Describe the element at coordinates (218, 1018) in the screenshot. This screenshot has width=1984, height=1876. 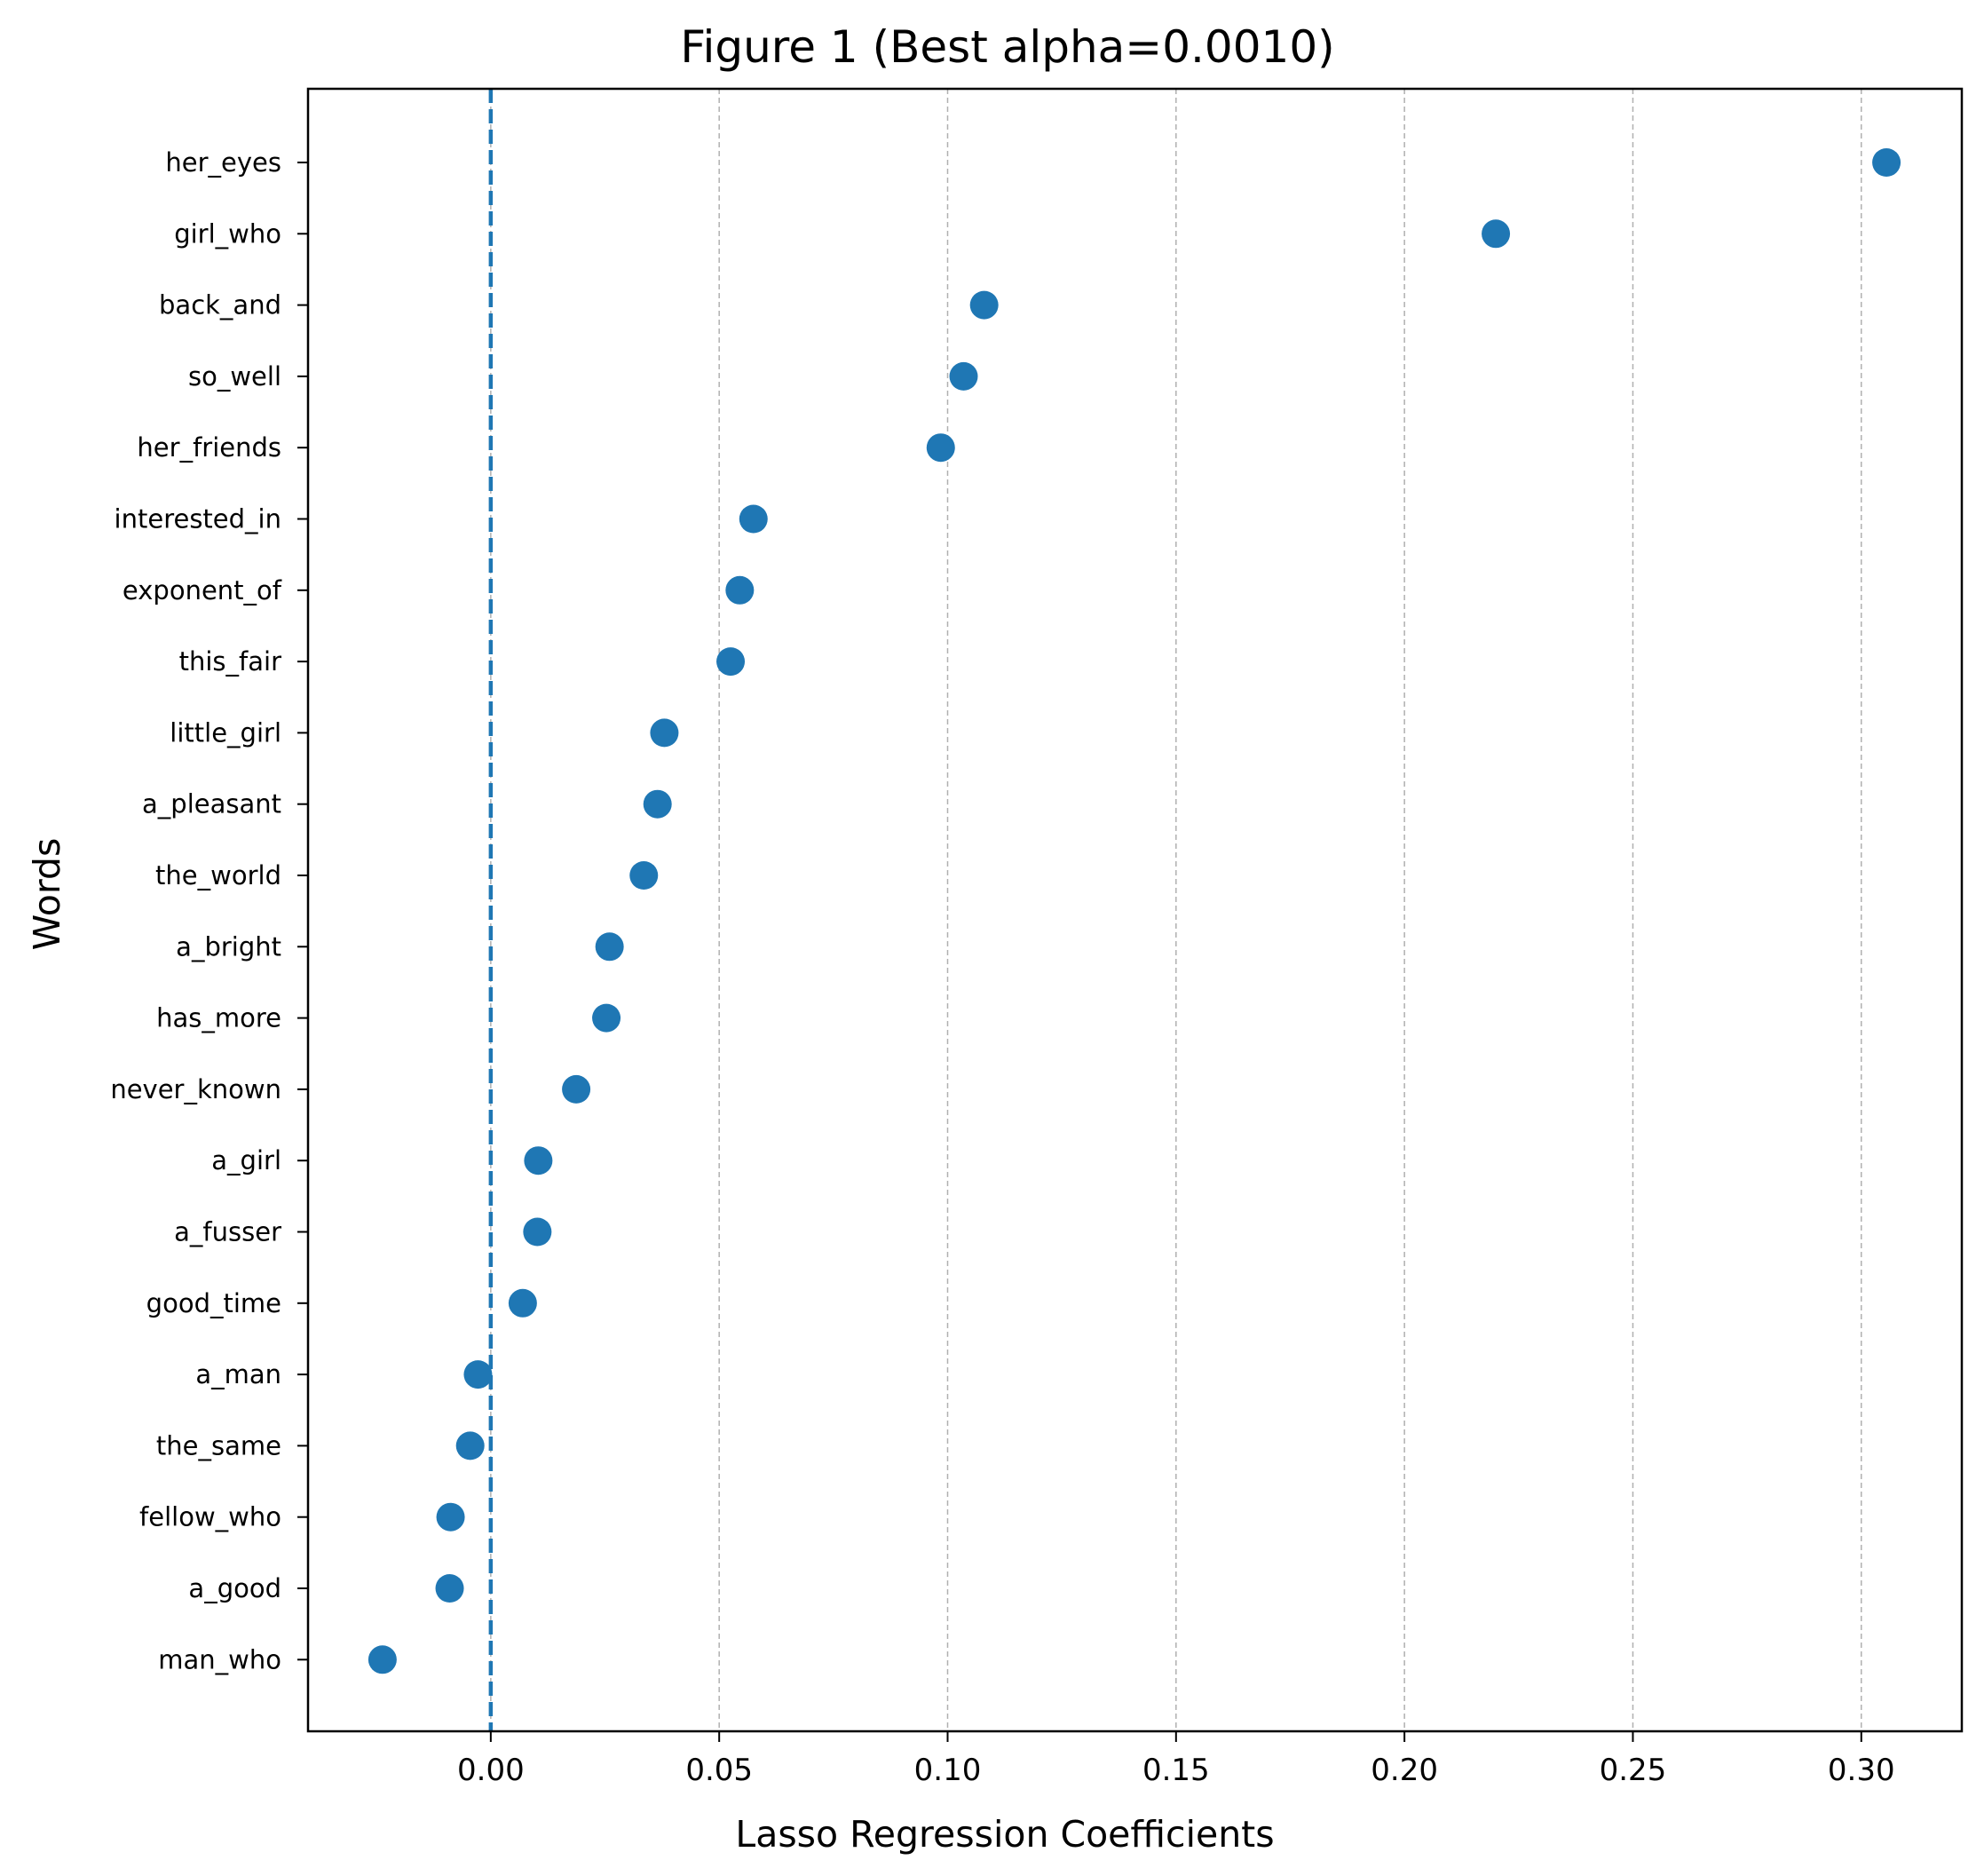
I see `y-tick-label: has_more` at that location.